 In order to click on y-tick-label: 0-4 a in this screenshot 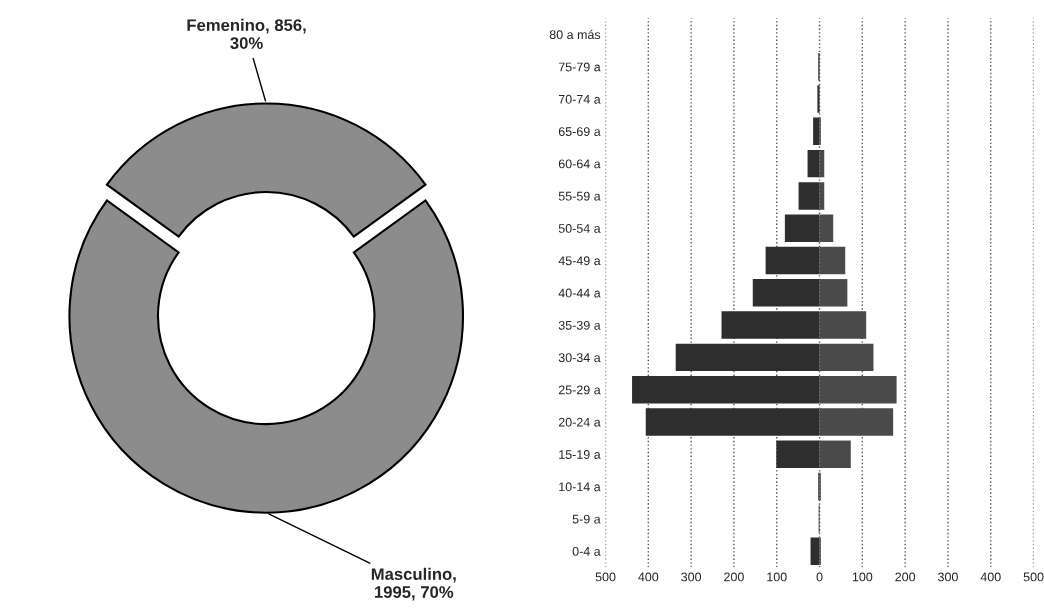, I will do `click(586, 551)`.